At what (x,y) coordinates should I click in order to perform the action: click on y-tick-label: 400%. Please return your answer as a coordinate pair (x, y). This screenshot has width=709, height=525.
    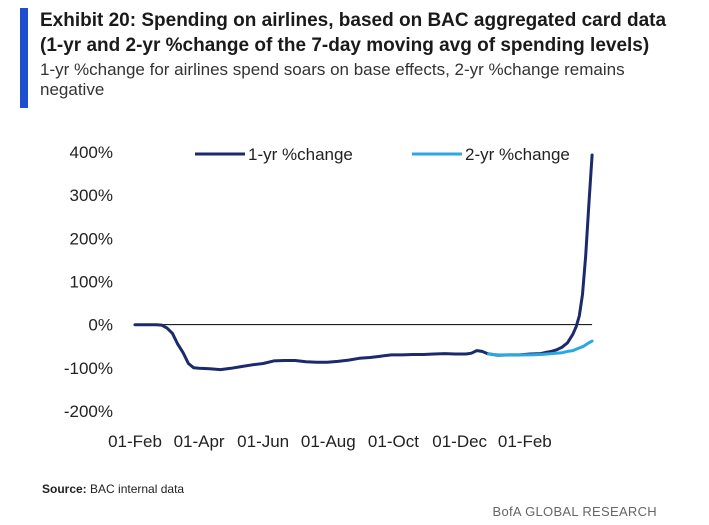
    Looking at the image, I should click on (91, 152).